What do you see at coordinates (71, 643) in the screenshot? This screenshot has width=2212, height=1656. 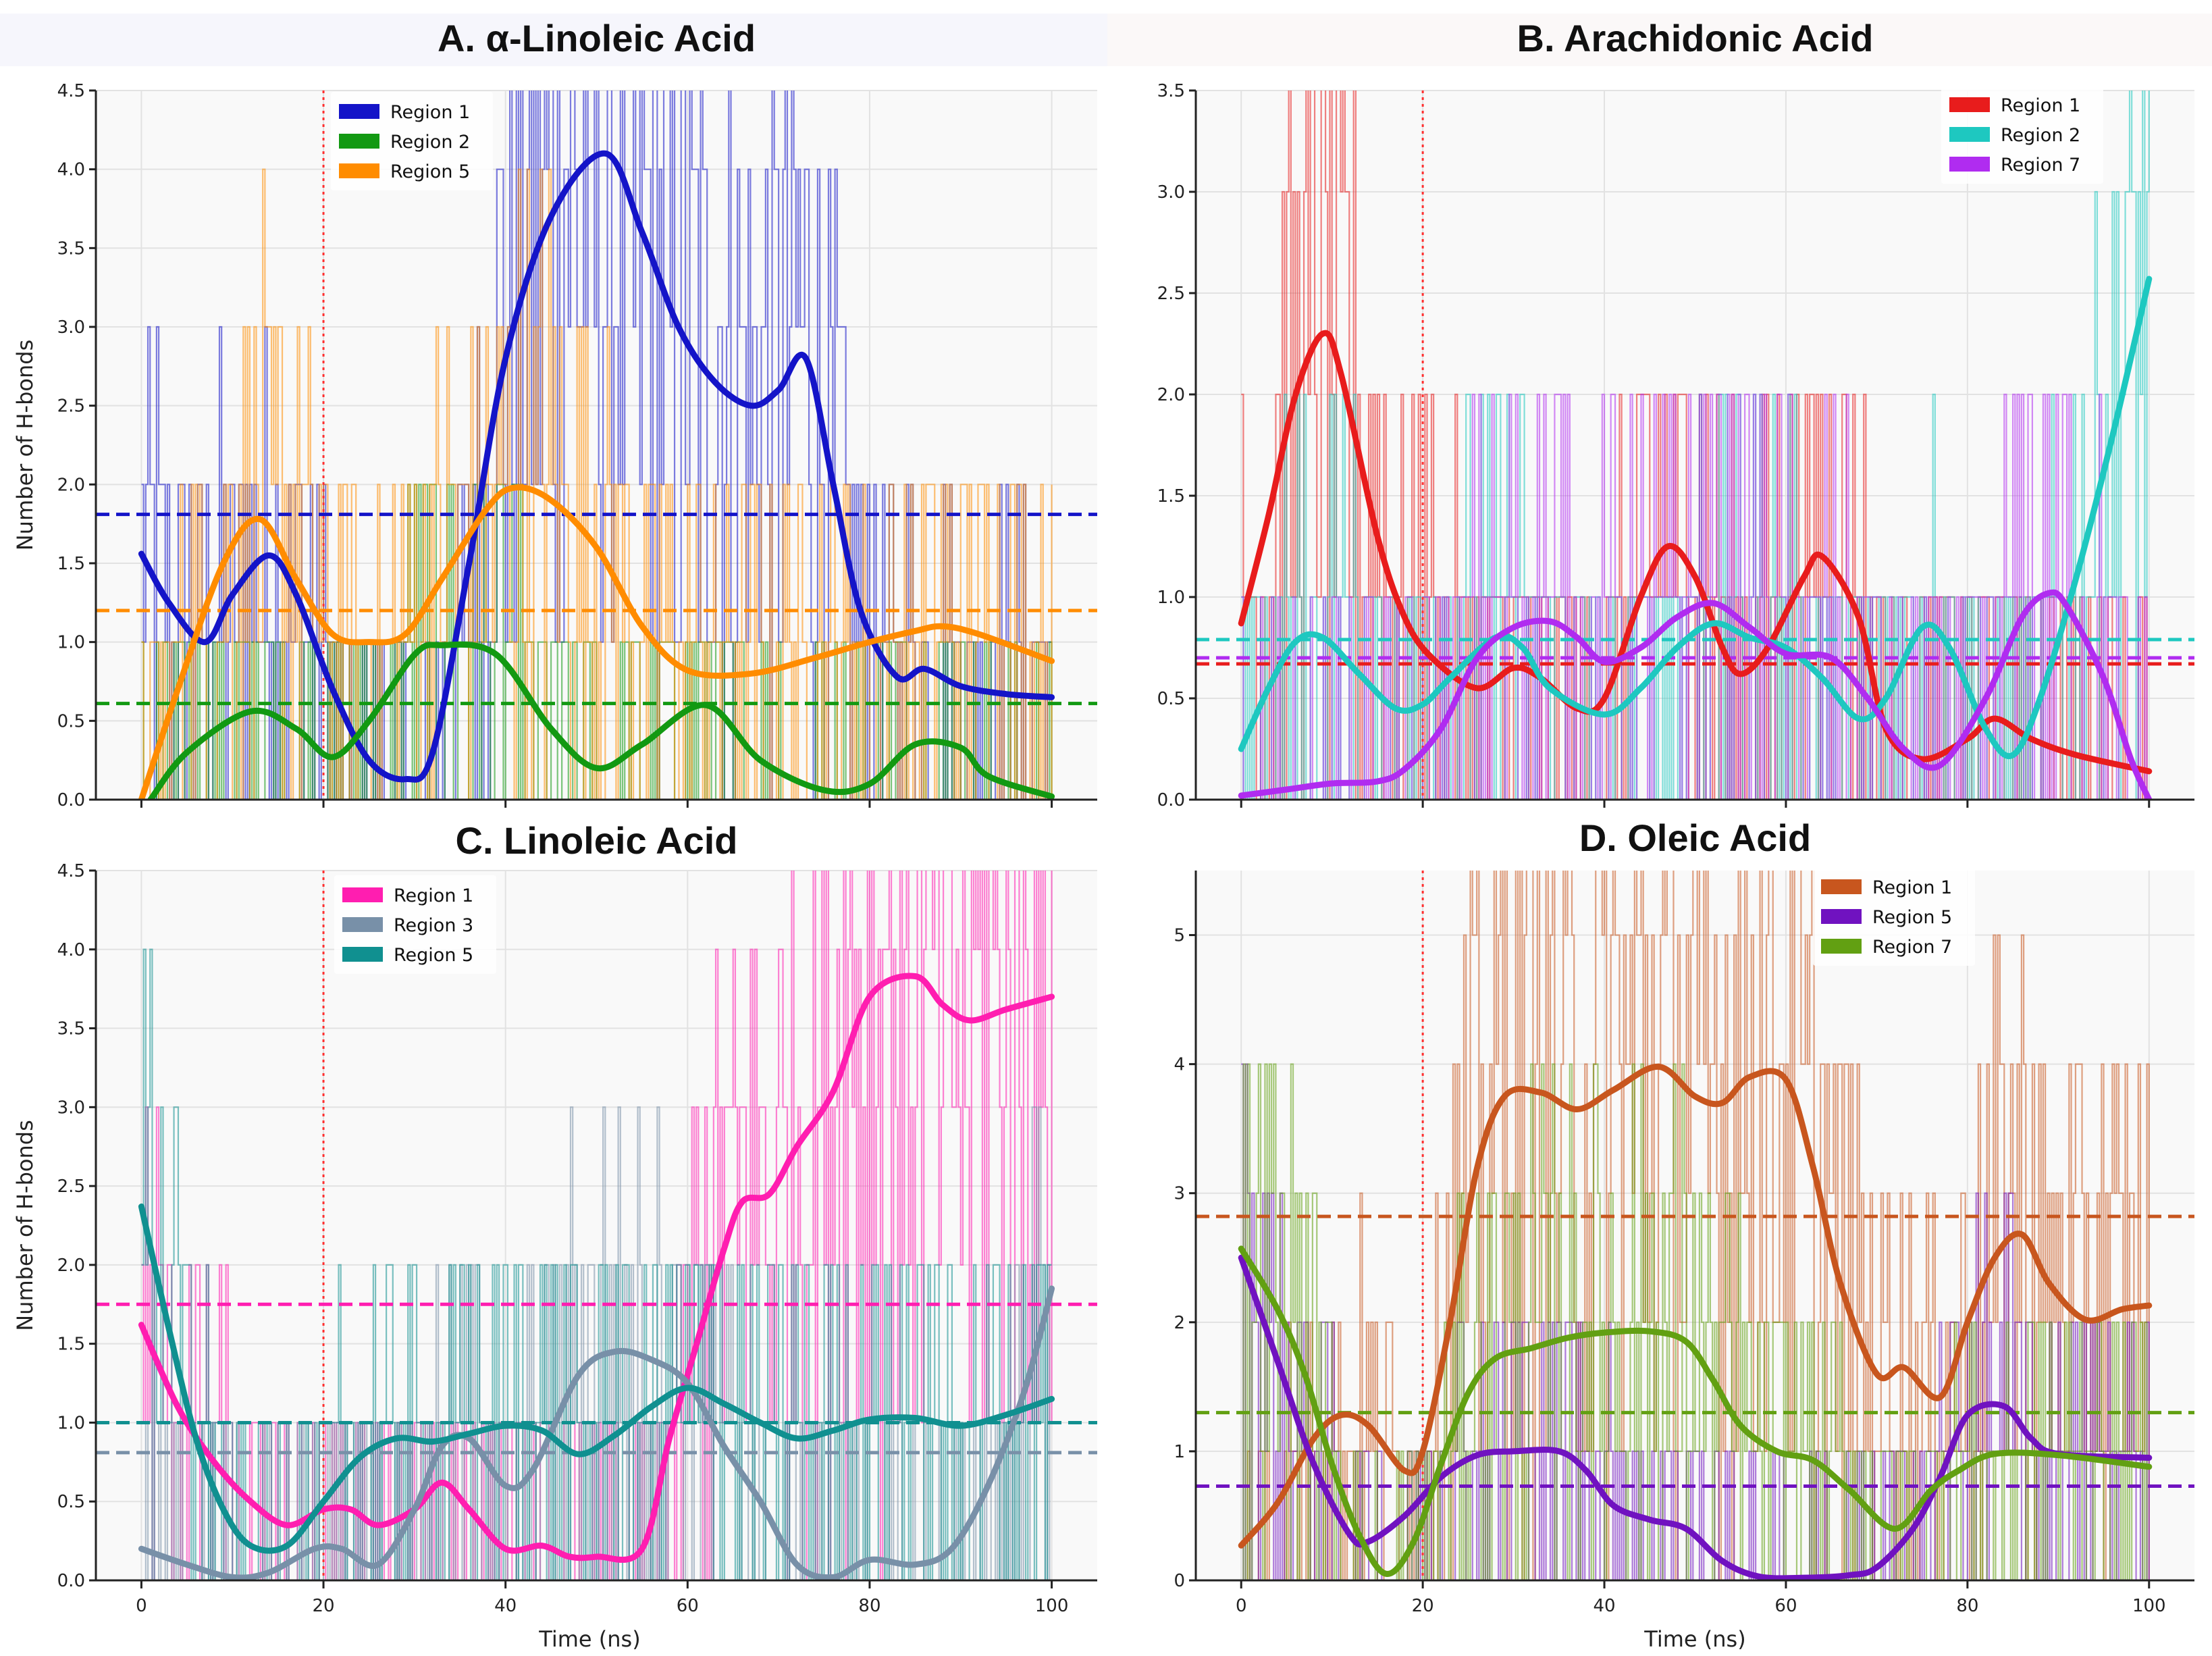 I see `y-tick-label: 1.0` at bounding box center [71, 643].